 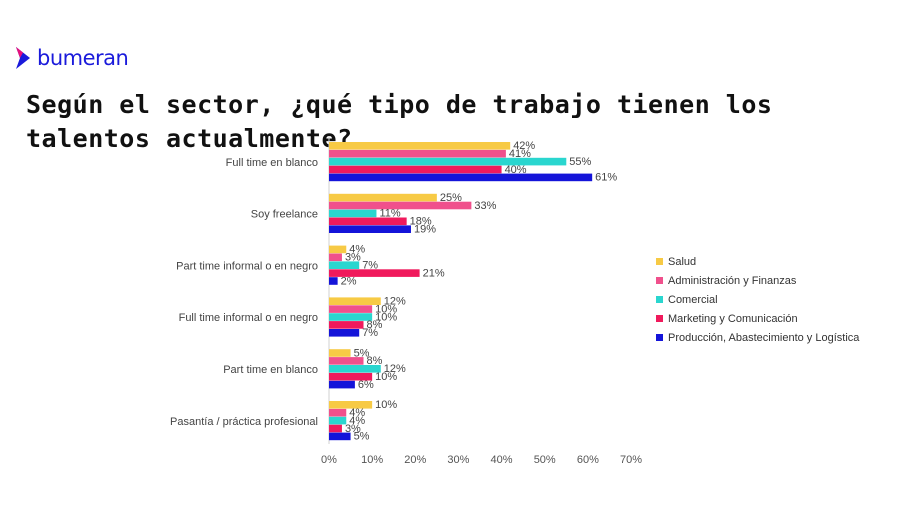 What do you see at coordinates (458, 460) in the screenshot?
I see `x-tick-label: 30%` at bounding box center [458, 460].